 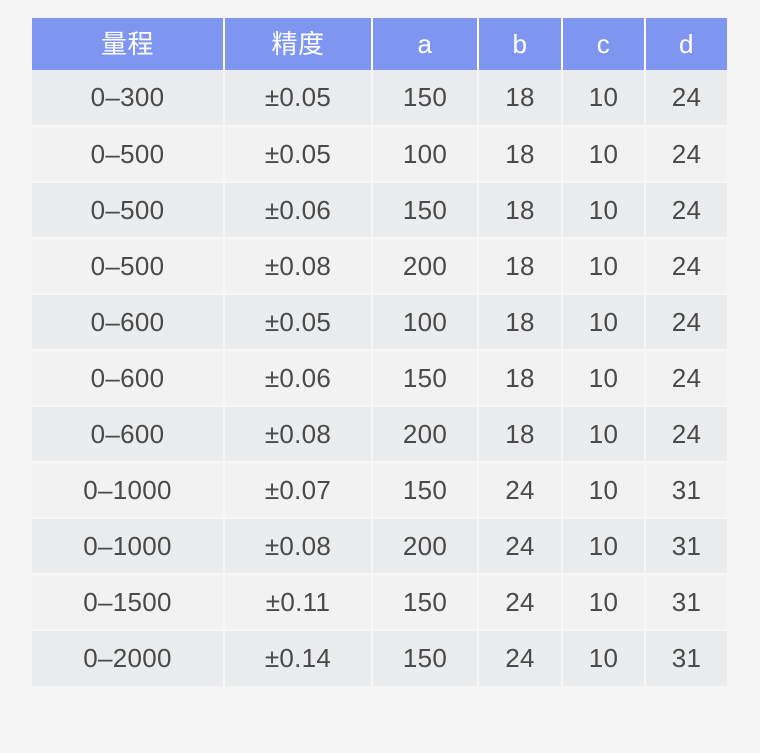 I want to click on table-row: 0–500 ±0.08 200 18 10 24, so click(x=379, y=266).